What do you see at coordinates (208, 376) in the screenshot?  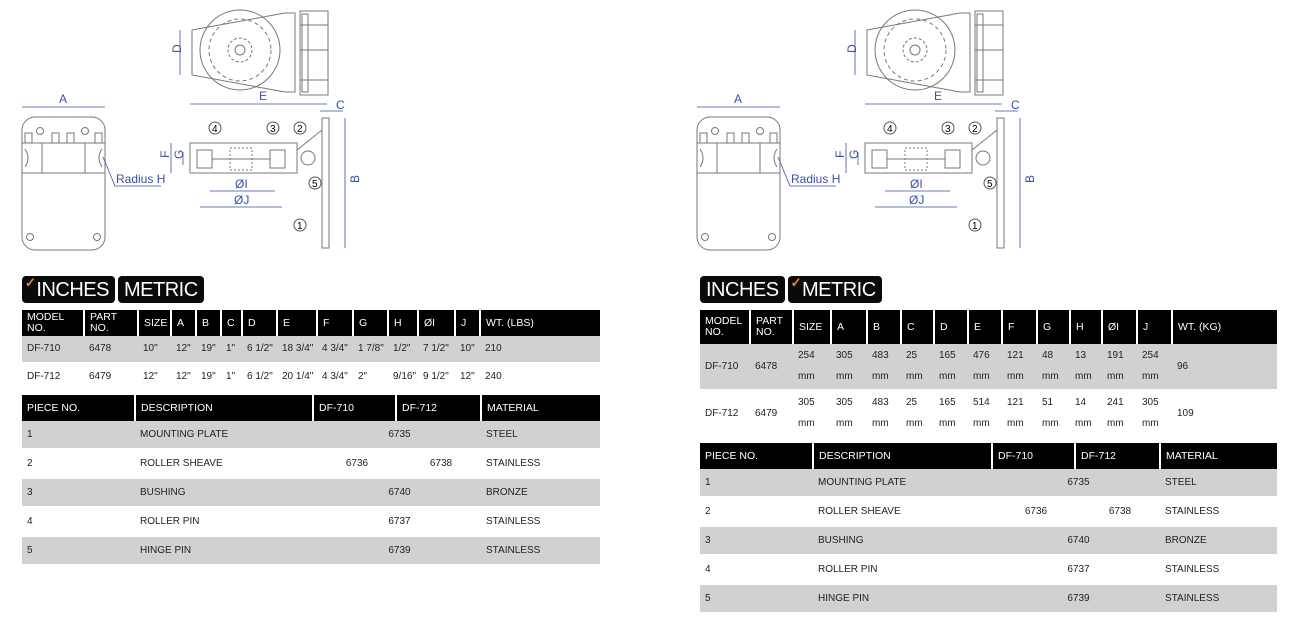 I see `cell-value: 19"` at bounding box center [208, 376].